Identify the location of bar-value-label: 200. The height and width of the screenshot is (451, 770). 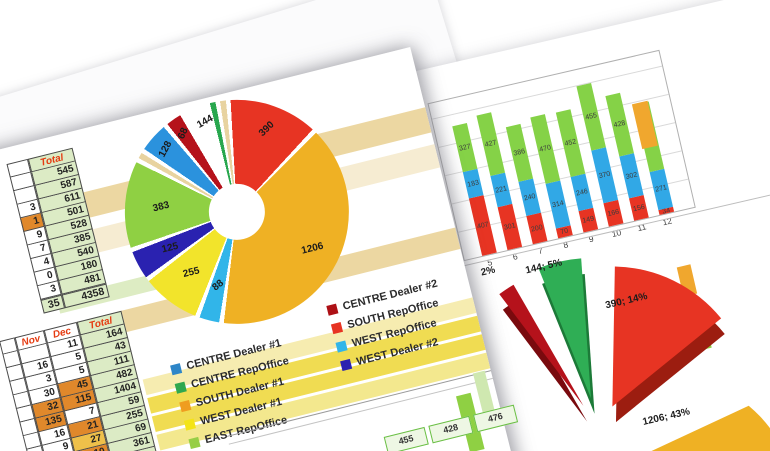
(537, 228).